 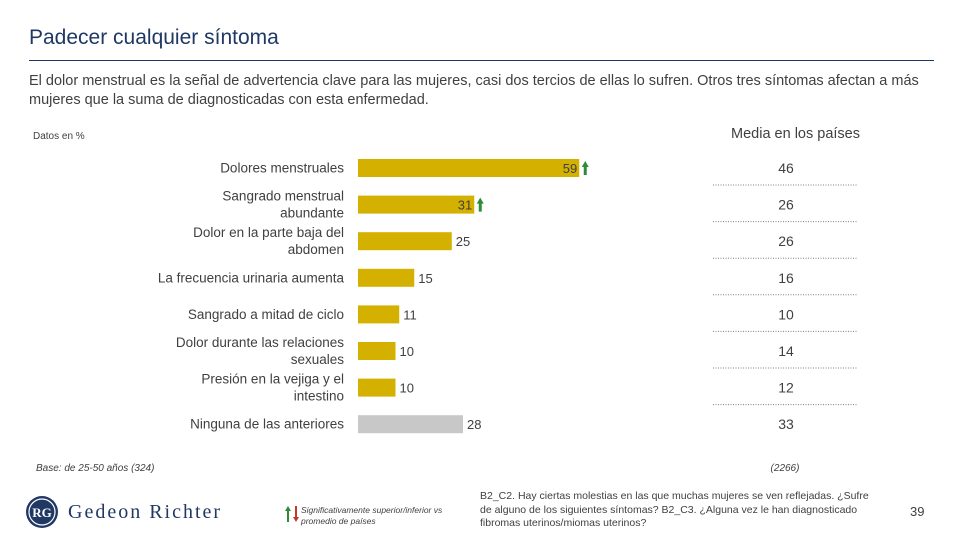 What do you see at coordinates (251, 277) in the screenshot?
I see `category-label-3: La frecuencia urinaria aumenta` at bounding box center [251, 277].